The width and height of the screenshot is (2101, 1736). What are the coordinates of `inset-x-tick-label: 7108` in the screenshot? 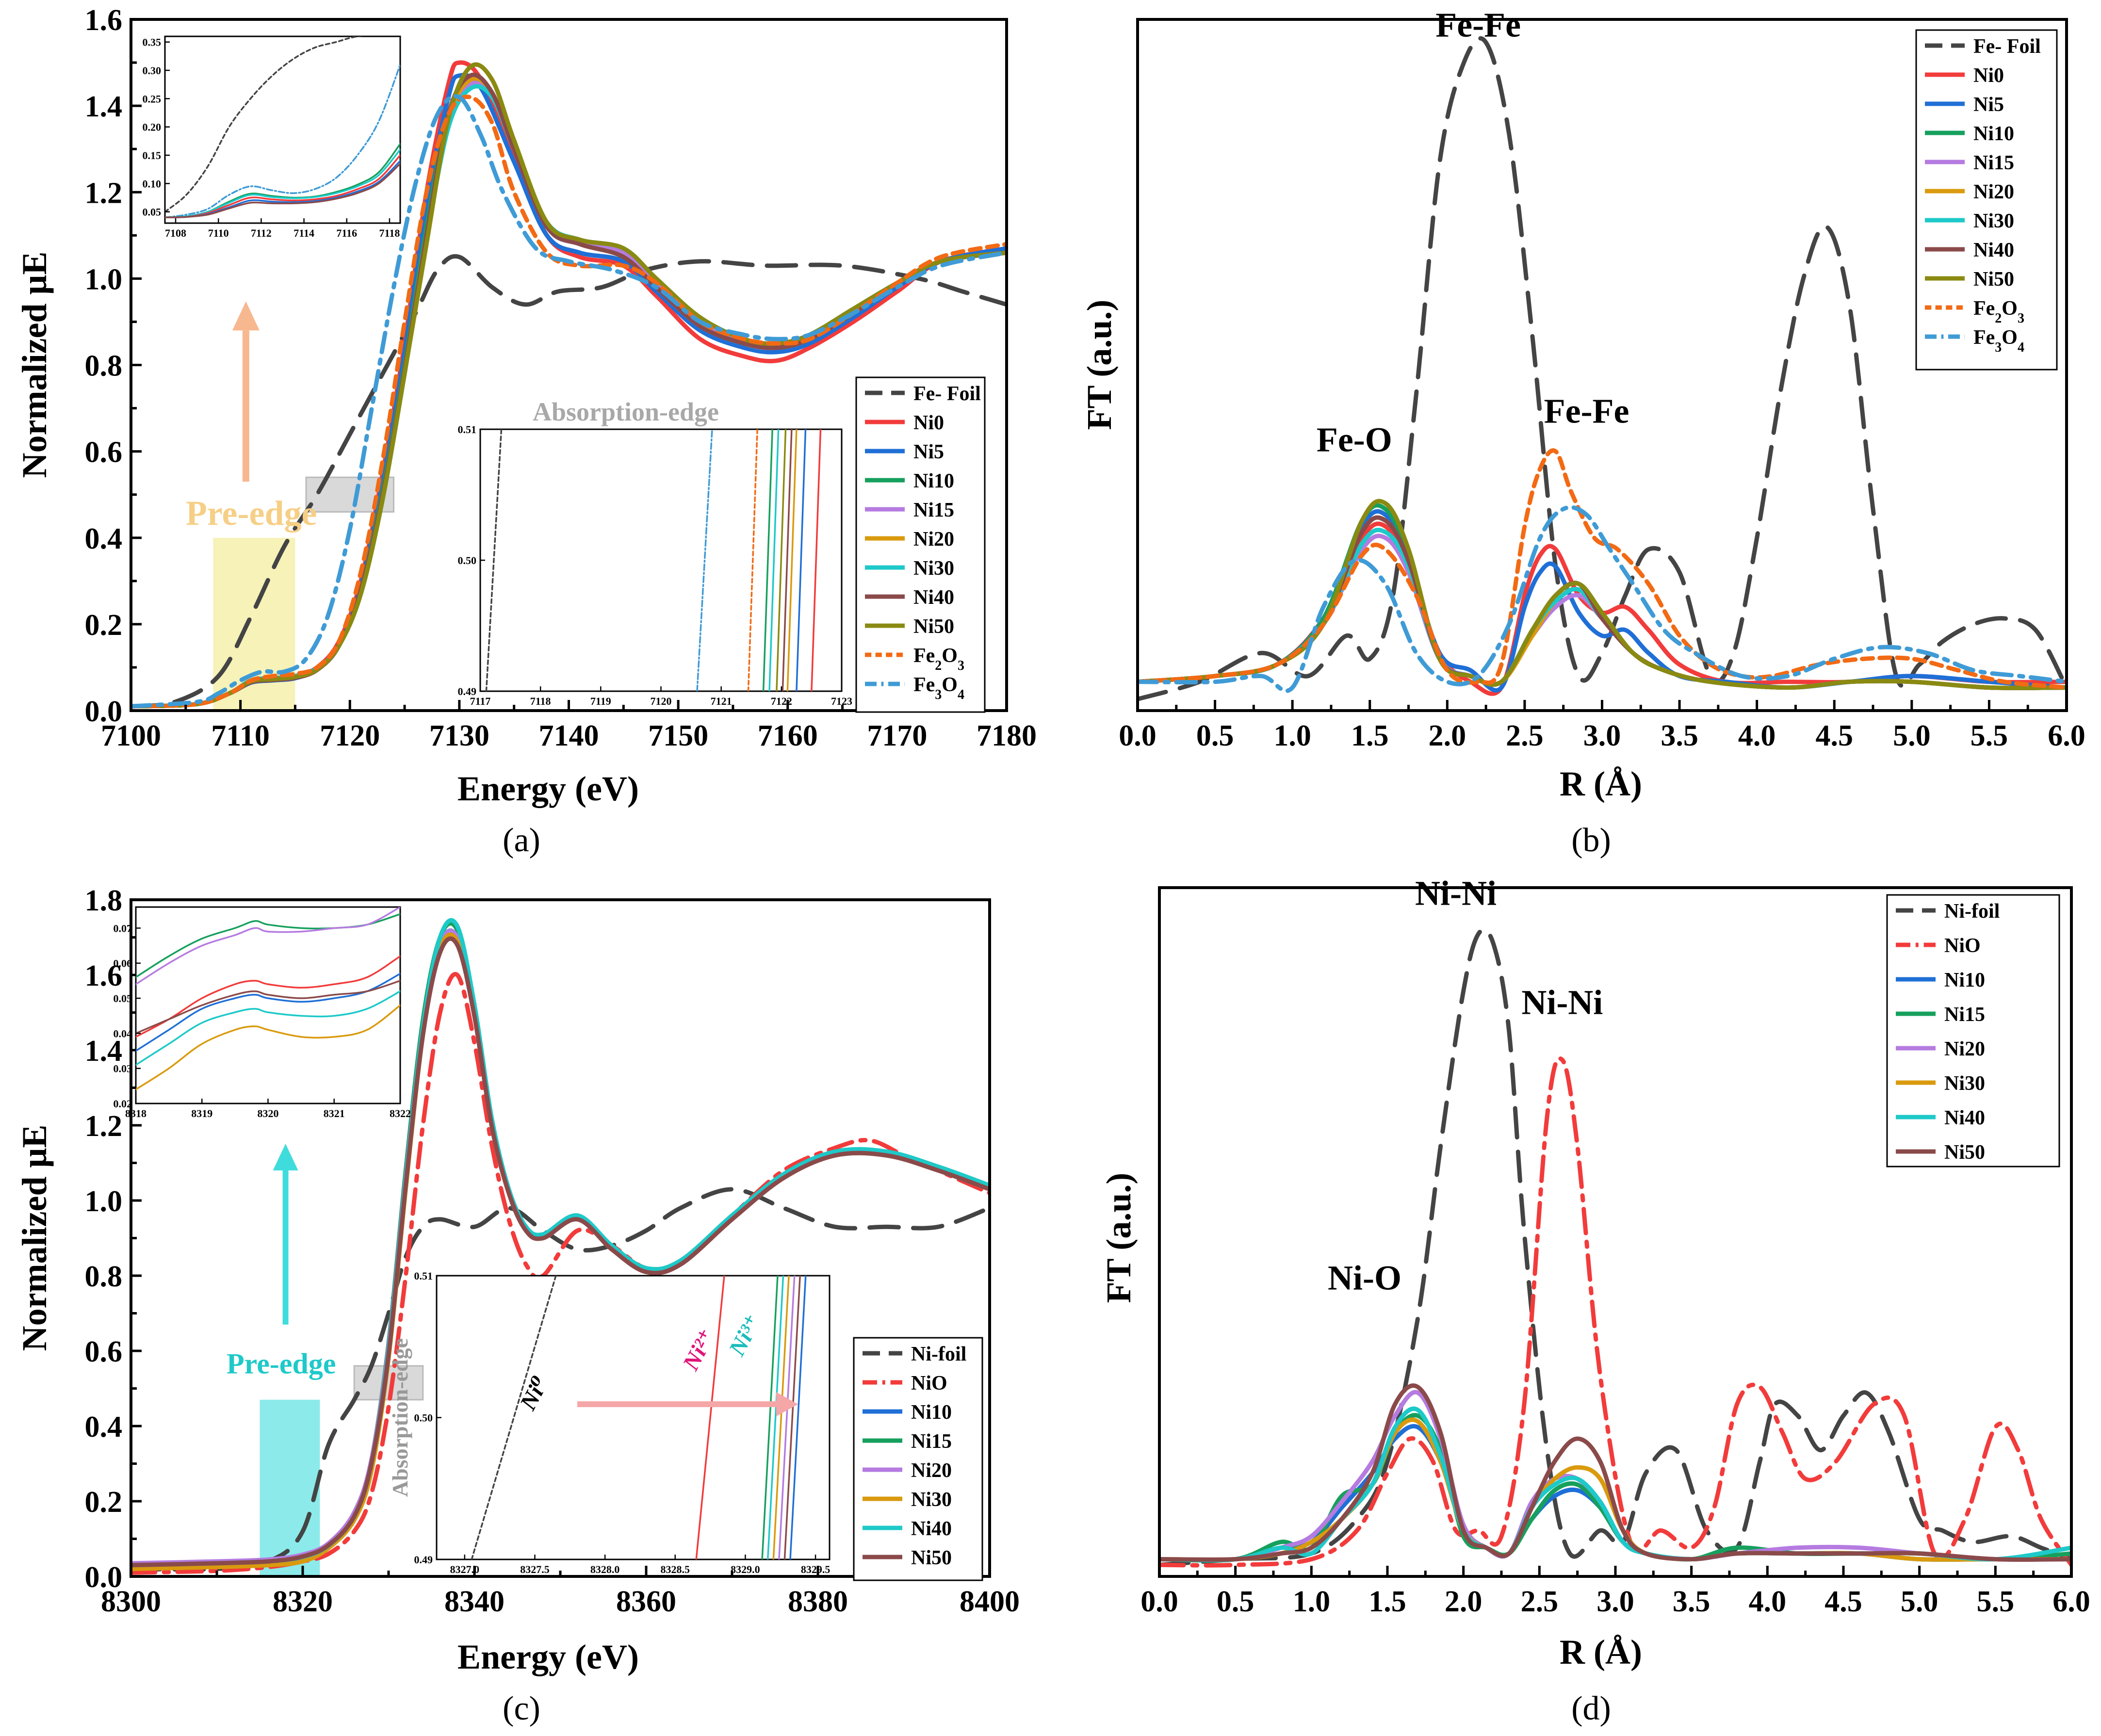 It's located at (175, 233).